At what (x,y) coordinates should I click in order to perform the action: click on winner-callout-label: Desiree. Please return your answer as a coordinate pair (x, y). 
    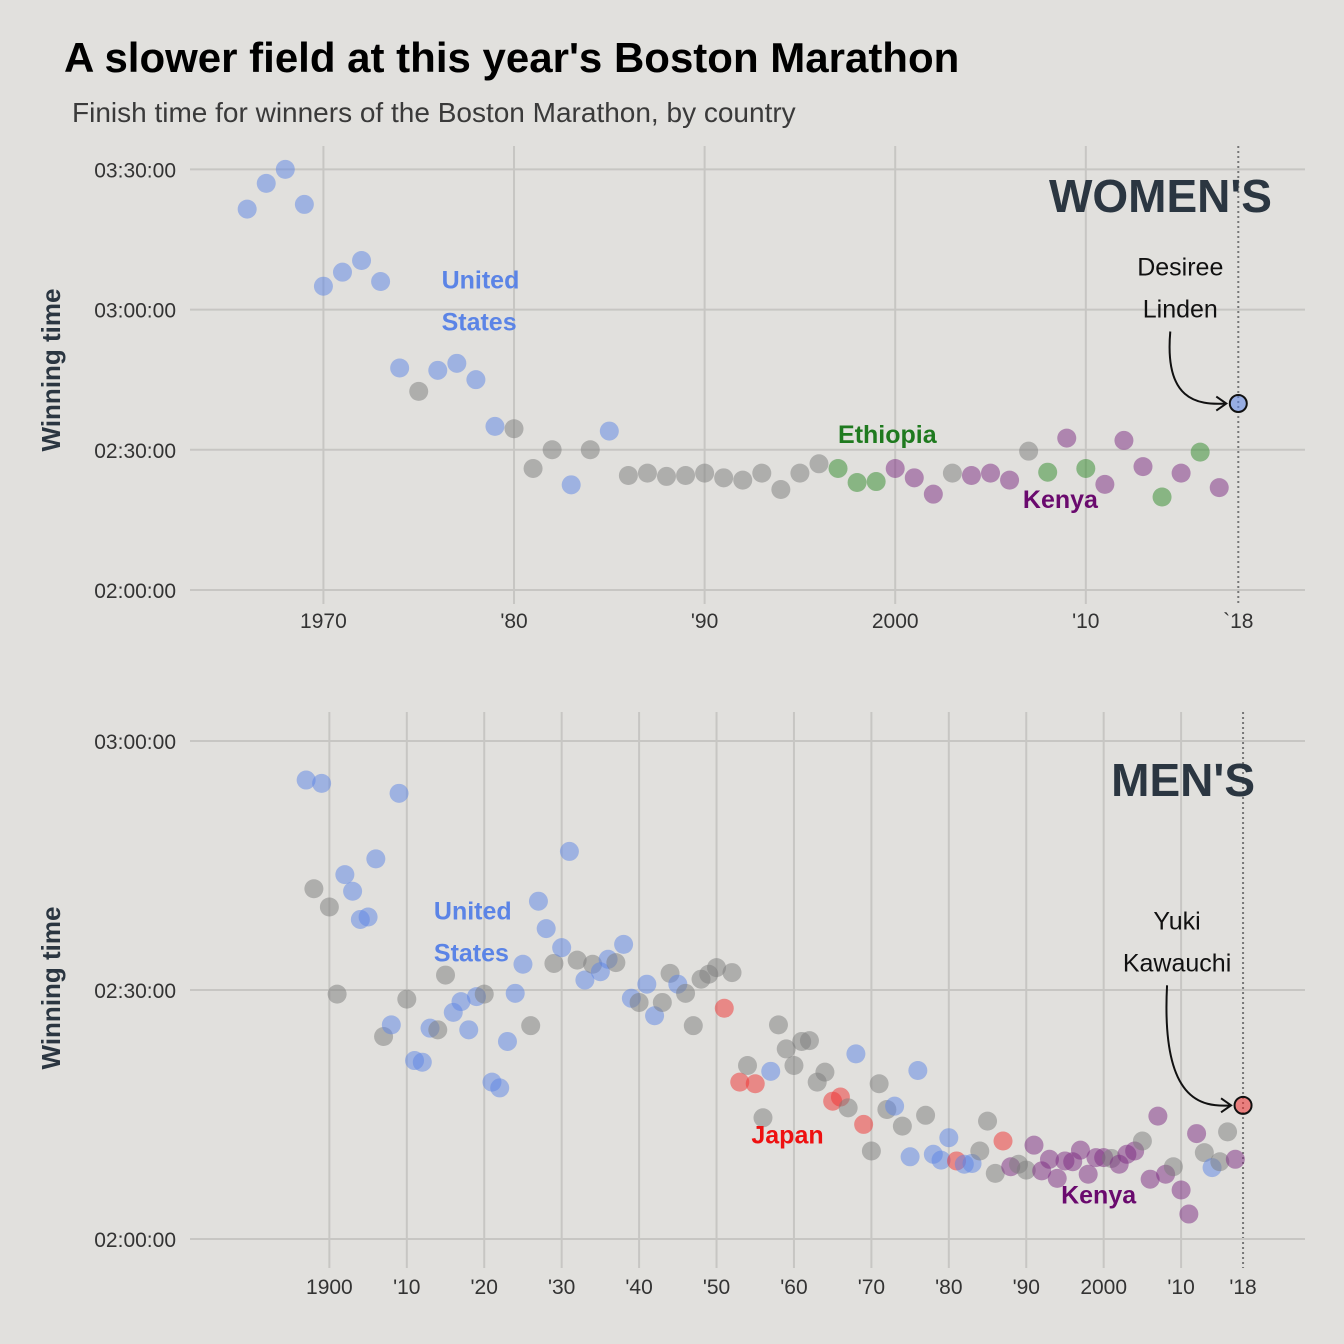
    Looking at the image, I should click on (1180, 268).